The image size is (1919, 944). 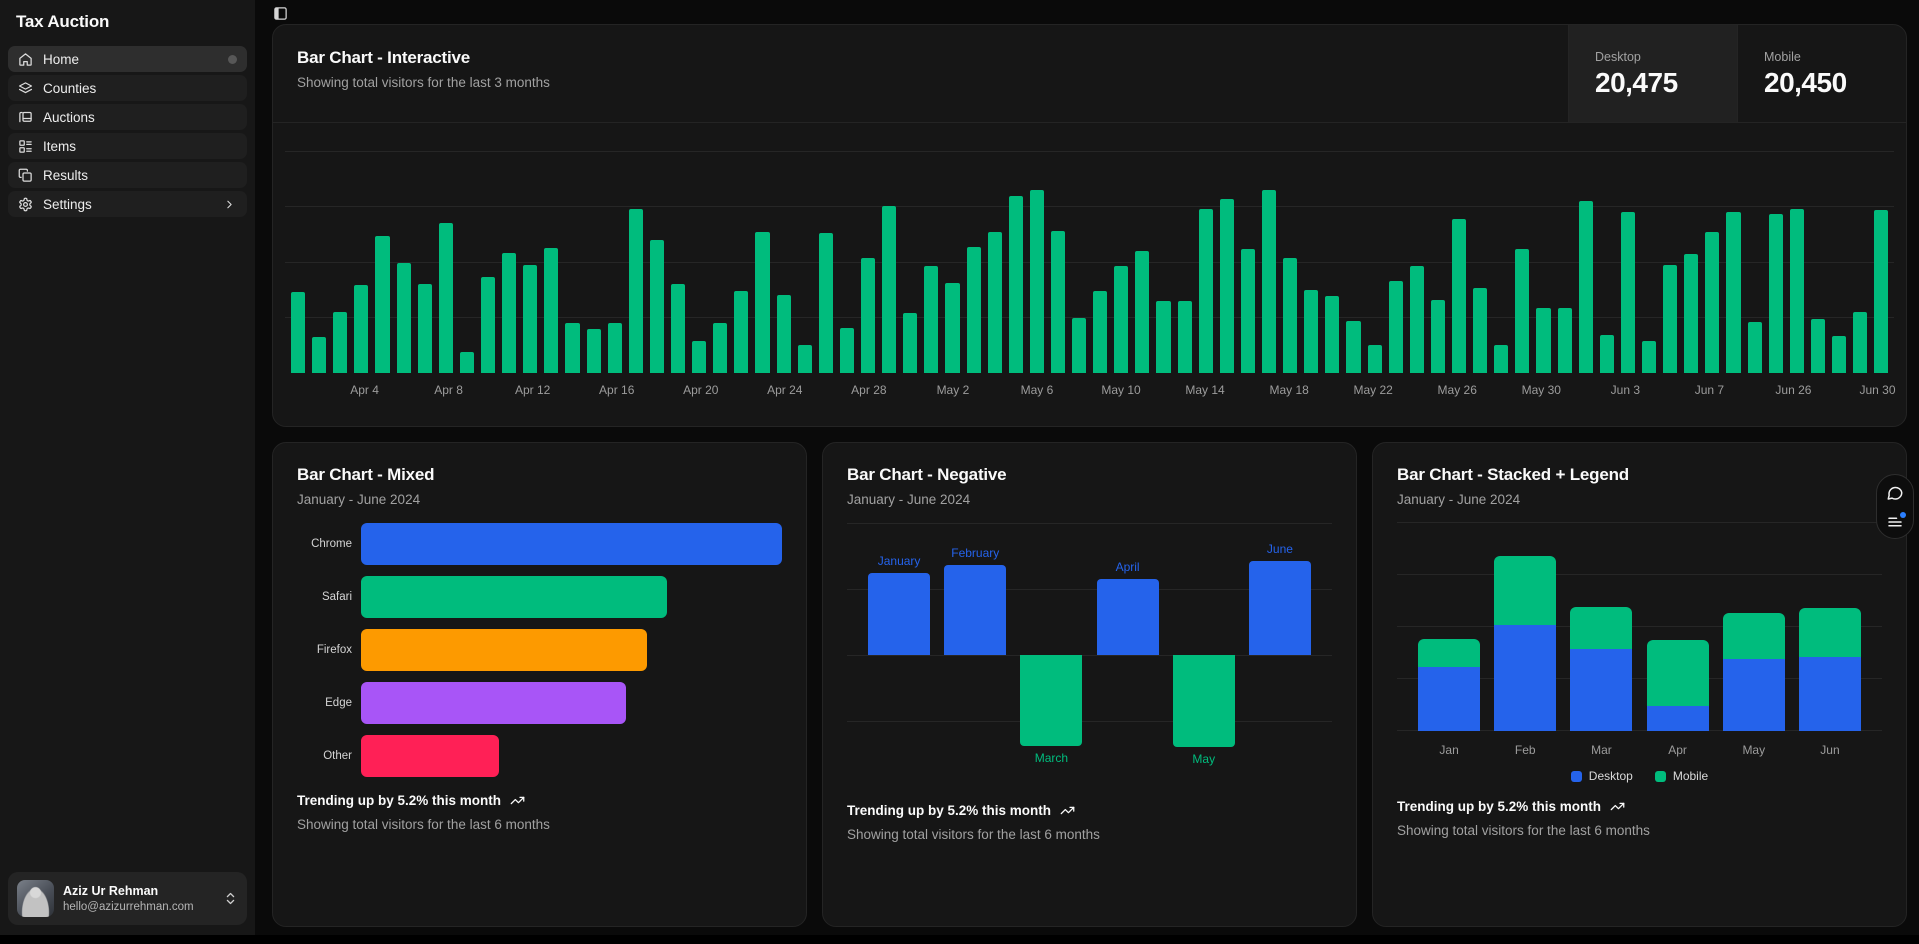 I want to click on sidebar-item-settings: Settings, so click(x=127, y=204).